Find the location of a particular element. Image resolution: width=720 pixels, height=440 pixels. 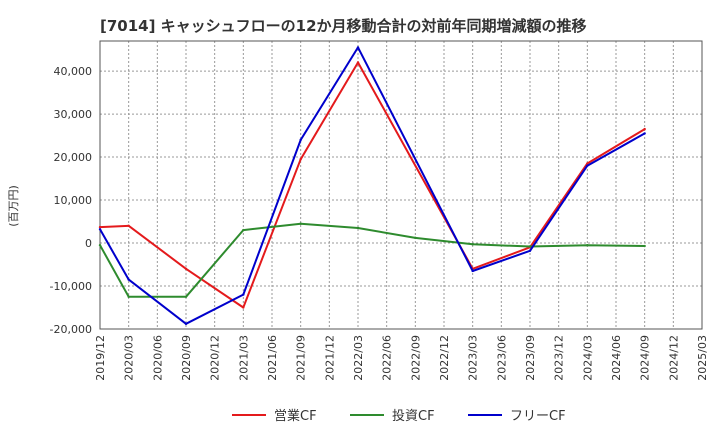

x-tick-label: 2024/06 is located at coordinates (616, 358).